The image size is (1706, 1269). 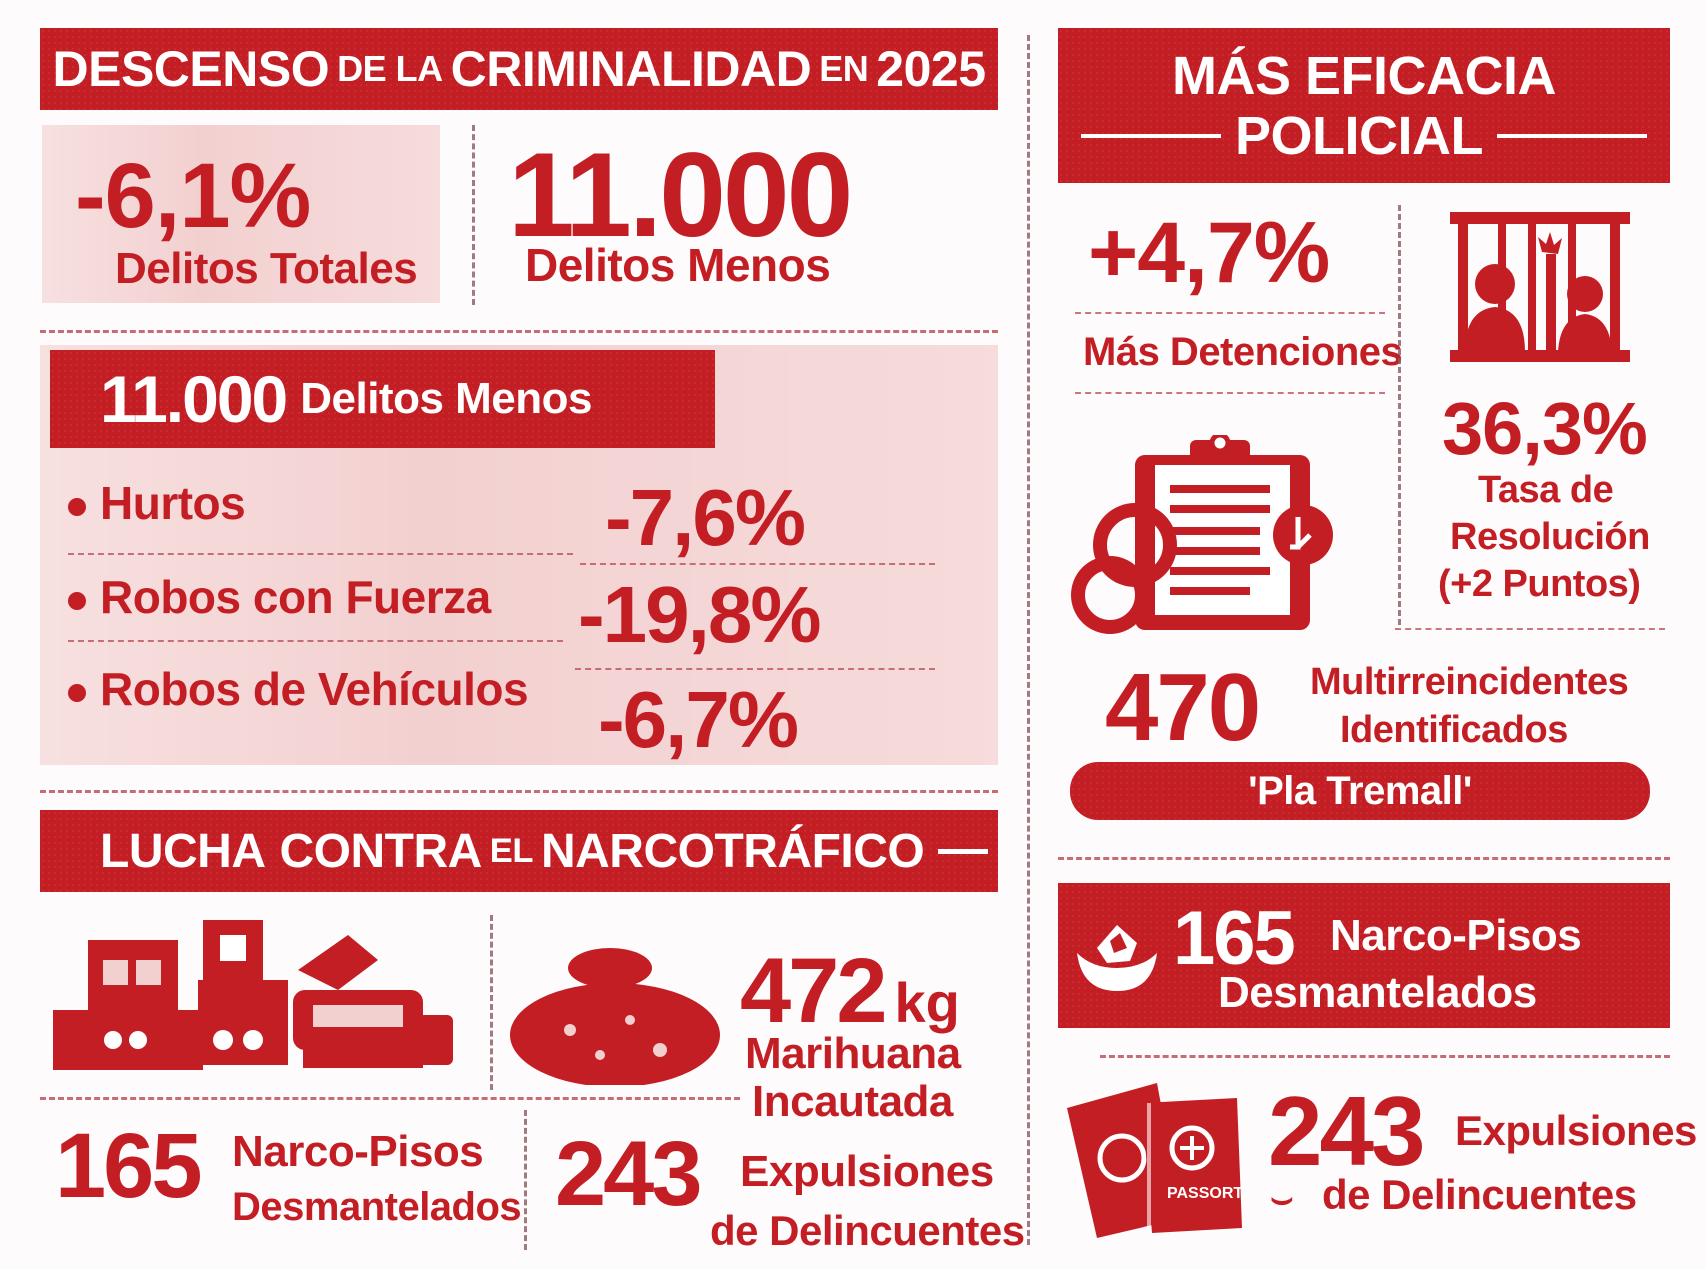 What do you see at coordinates (1539, 584) in the screenshot?
I see `resolution-label-line3: (+2 Puntos)` at bounding box center [1539, 584].